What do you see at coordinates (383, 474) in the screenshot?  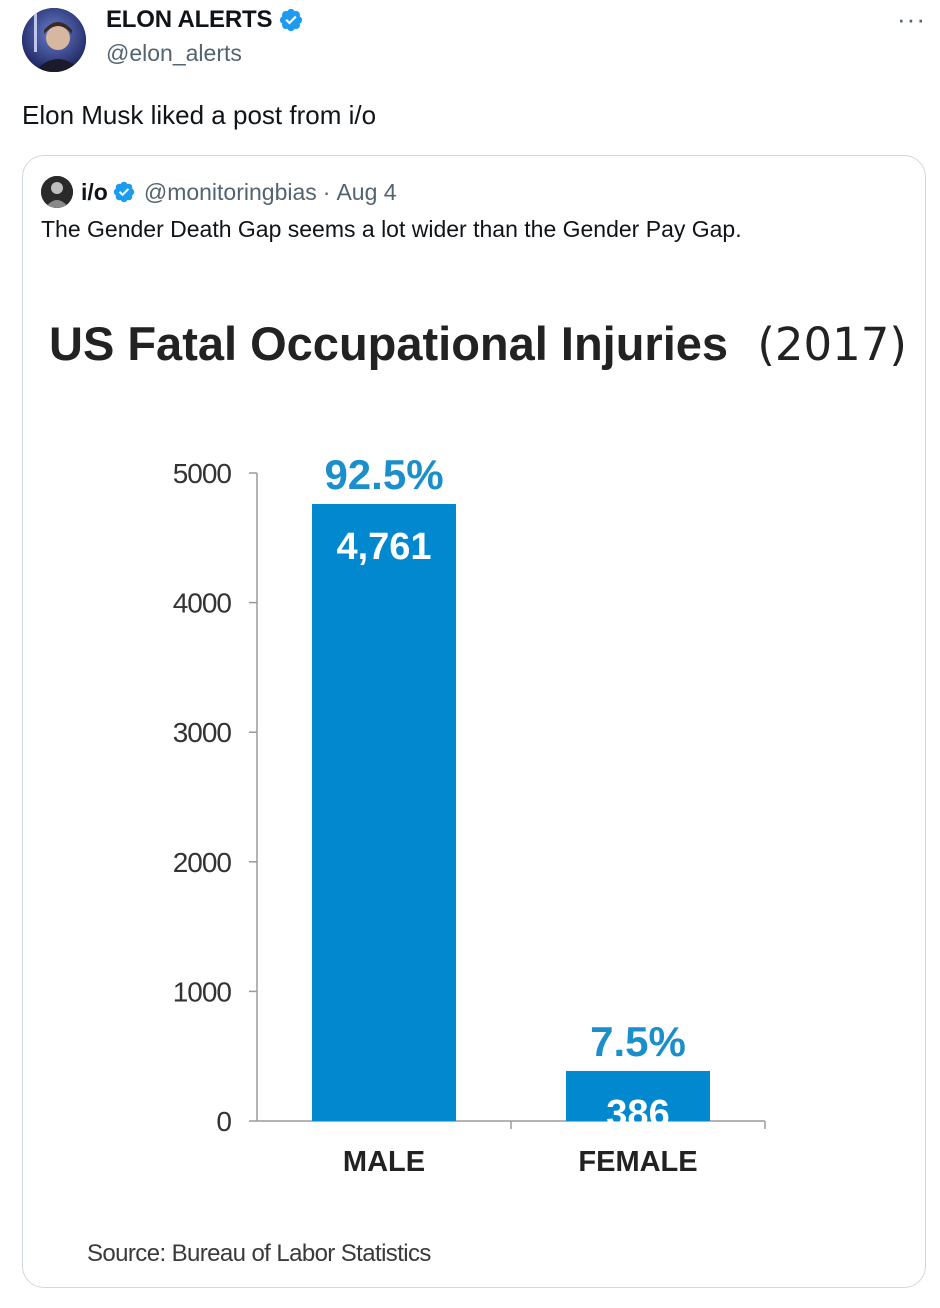 I see `bar-percent-label: 92.5%` at bounding box center [383, 474].